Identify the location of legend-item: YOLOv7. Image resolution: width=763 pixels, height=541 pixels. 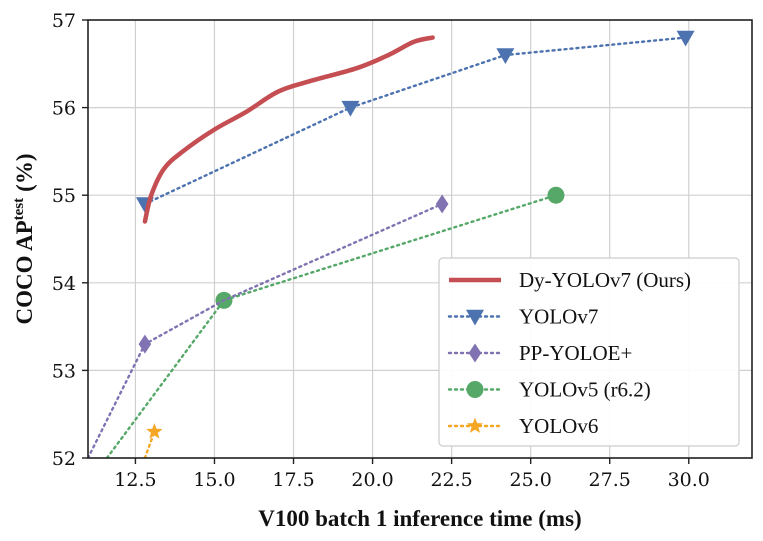
(522, 317).